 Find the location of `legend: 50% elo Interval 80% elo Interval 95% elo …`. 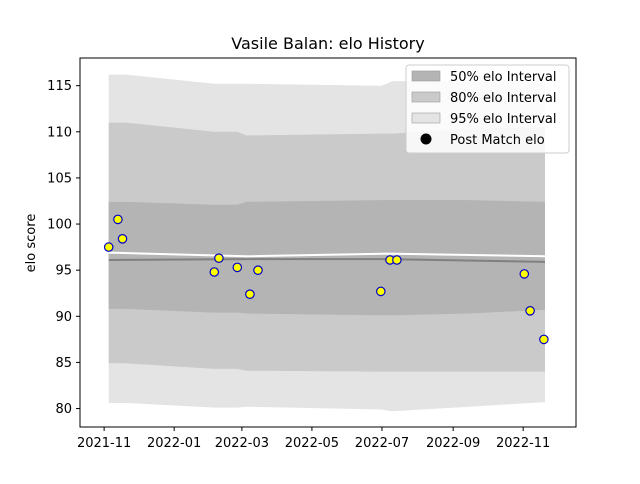

legend: 50% elo Interval 80% elo Interval 95% elo … is located at coordinates (487, 109).